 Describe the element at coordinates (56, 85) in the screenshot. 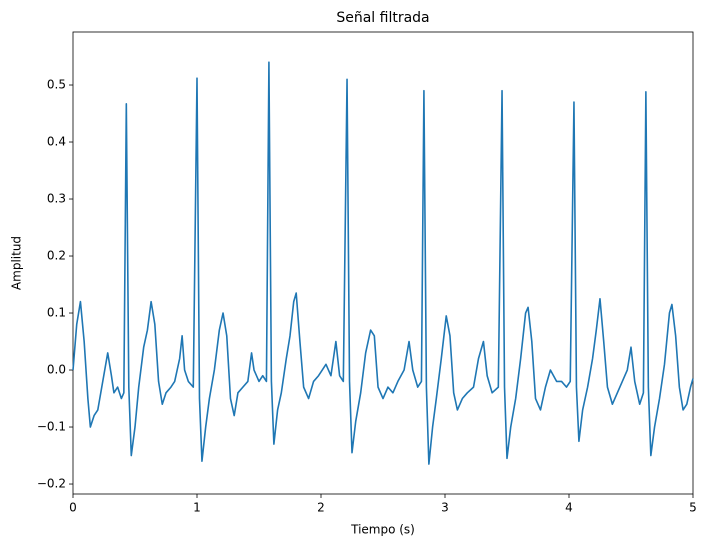

I see `y-tick-label: 0.5` at that location.